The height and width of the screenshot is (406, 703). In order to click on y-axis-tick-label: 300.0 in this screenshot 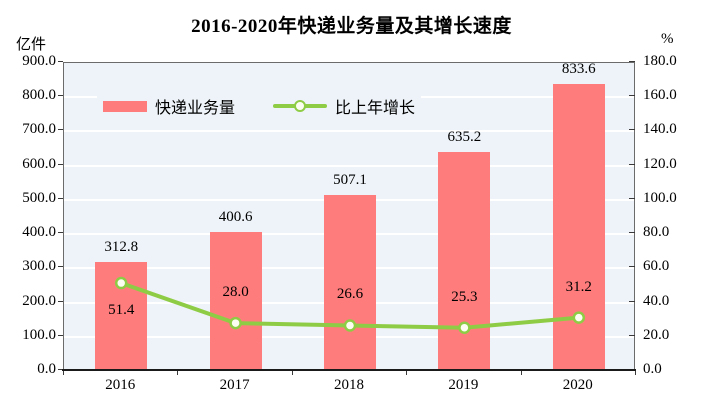, I will do `click(39, 266)`.